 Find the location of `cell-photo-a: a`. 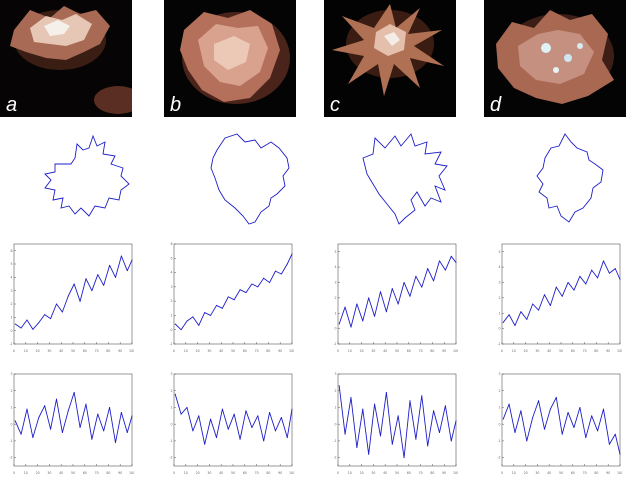

cell-photo-a: a is located at coordinates (66, 58).